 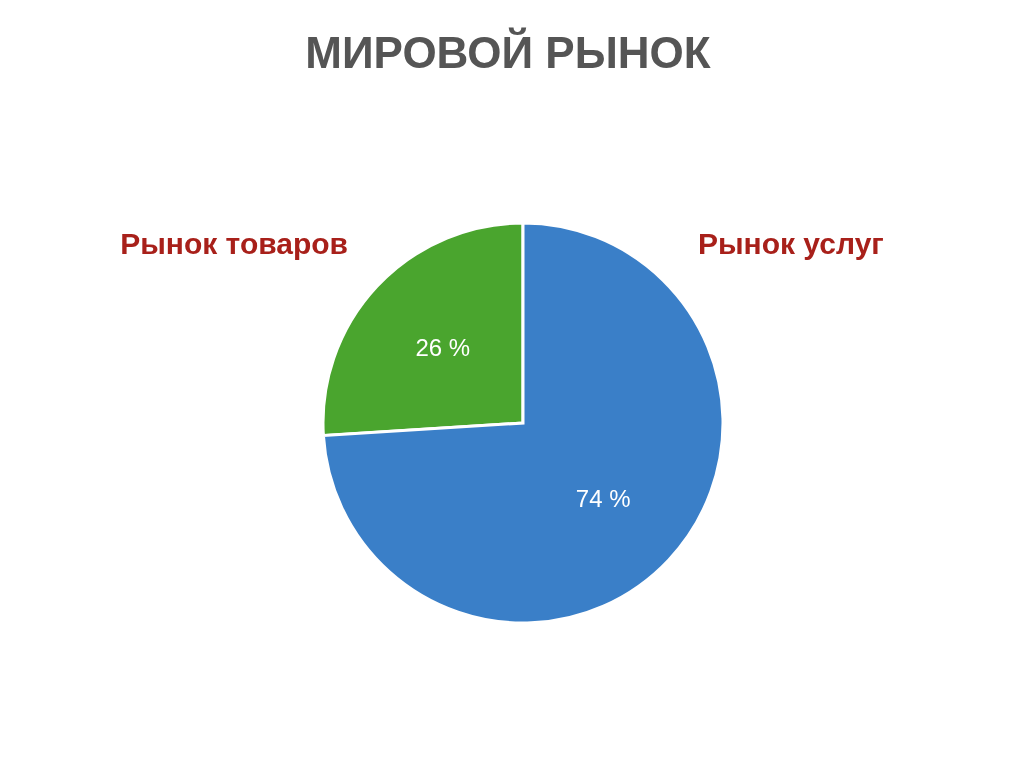 What do you see at coordinates (790, 243) in the screenshot?
I see `slice-label: Рынок услуг` at bounding box center [790, 243].